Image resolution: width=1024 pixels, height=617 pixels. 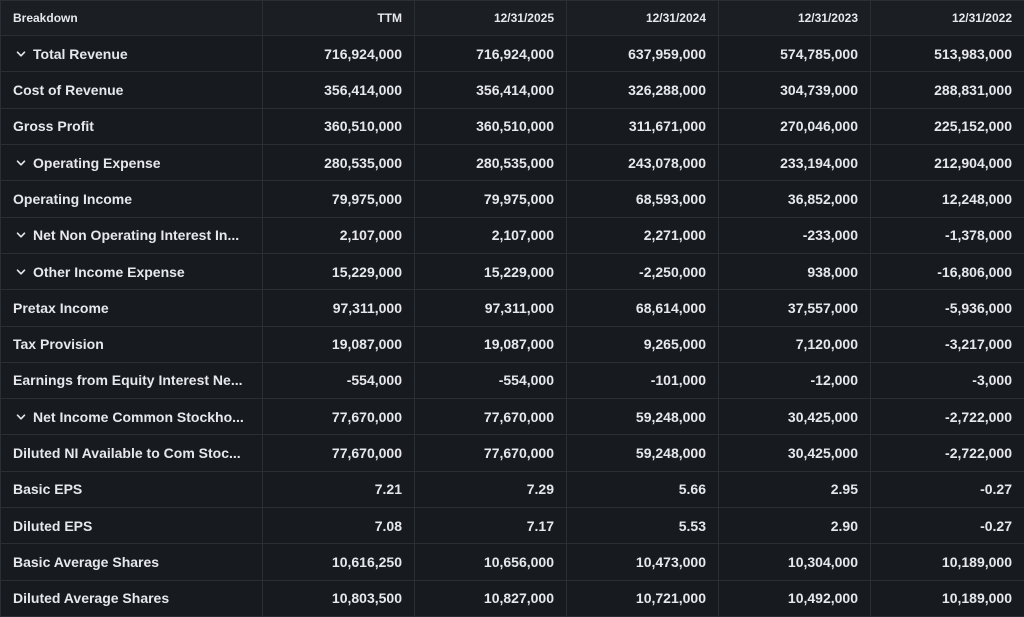 I want to click on value-cell: -3,000, so click(x=947, y=380).